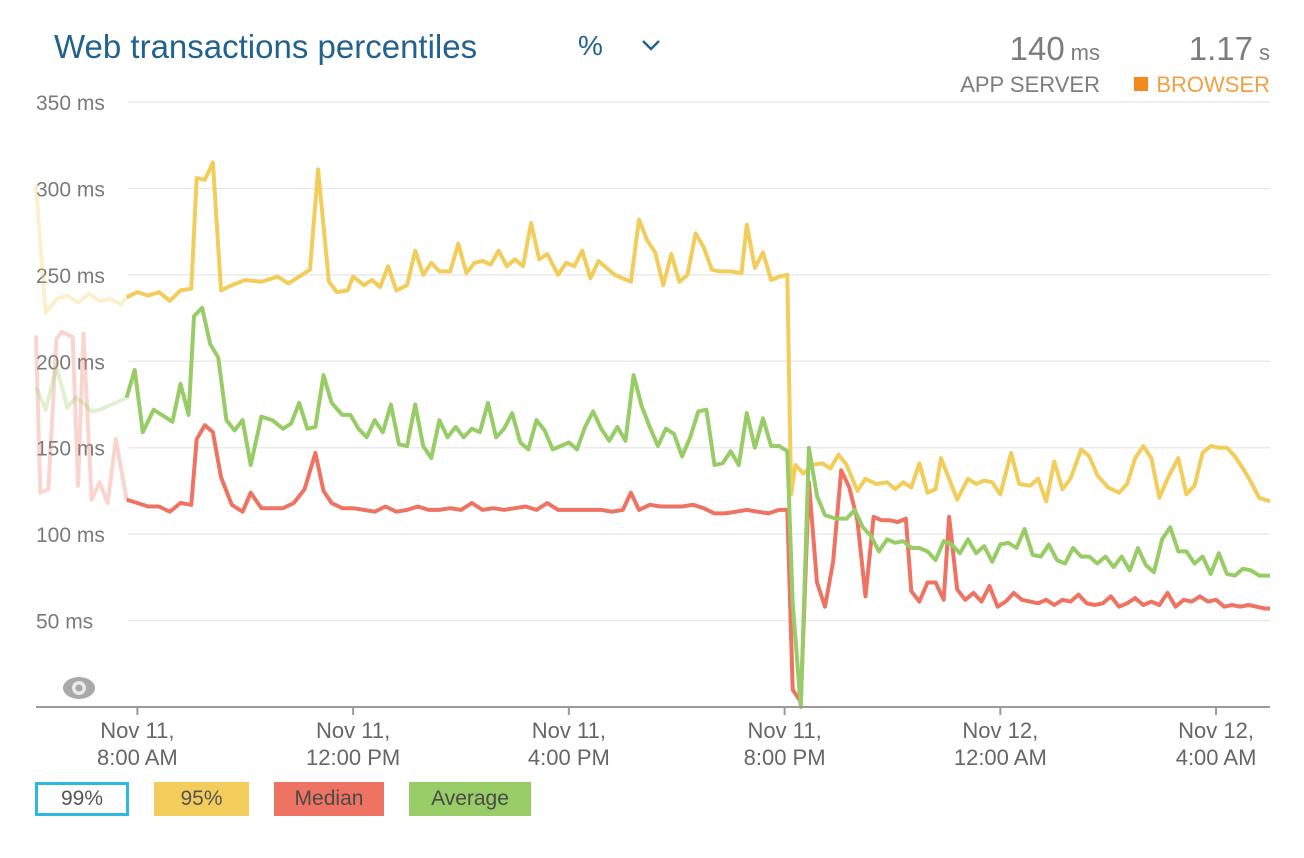 This screenshot has height=858, width=1304. Describe the element at coordinates (70, 449) in the screenshot. I see `y-tick-label: 150 ms` at that location.